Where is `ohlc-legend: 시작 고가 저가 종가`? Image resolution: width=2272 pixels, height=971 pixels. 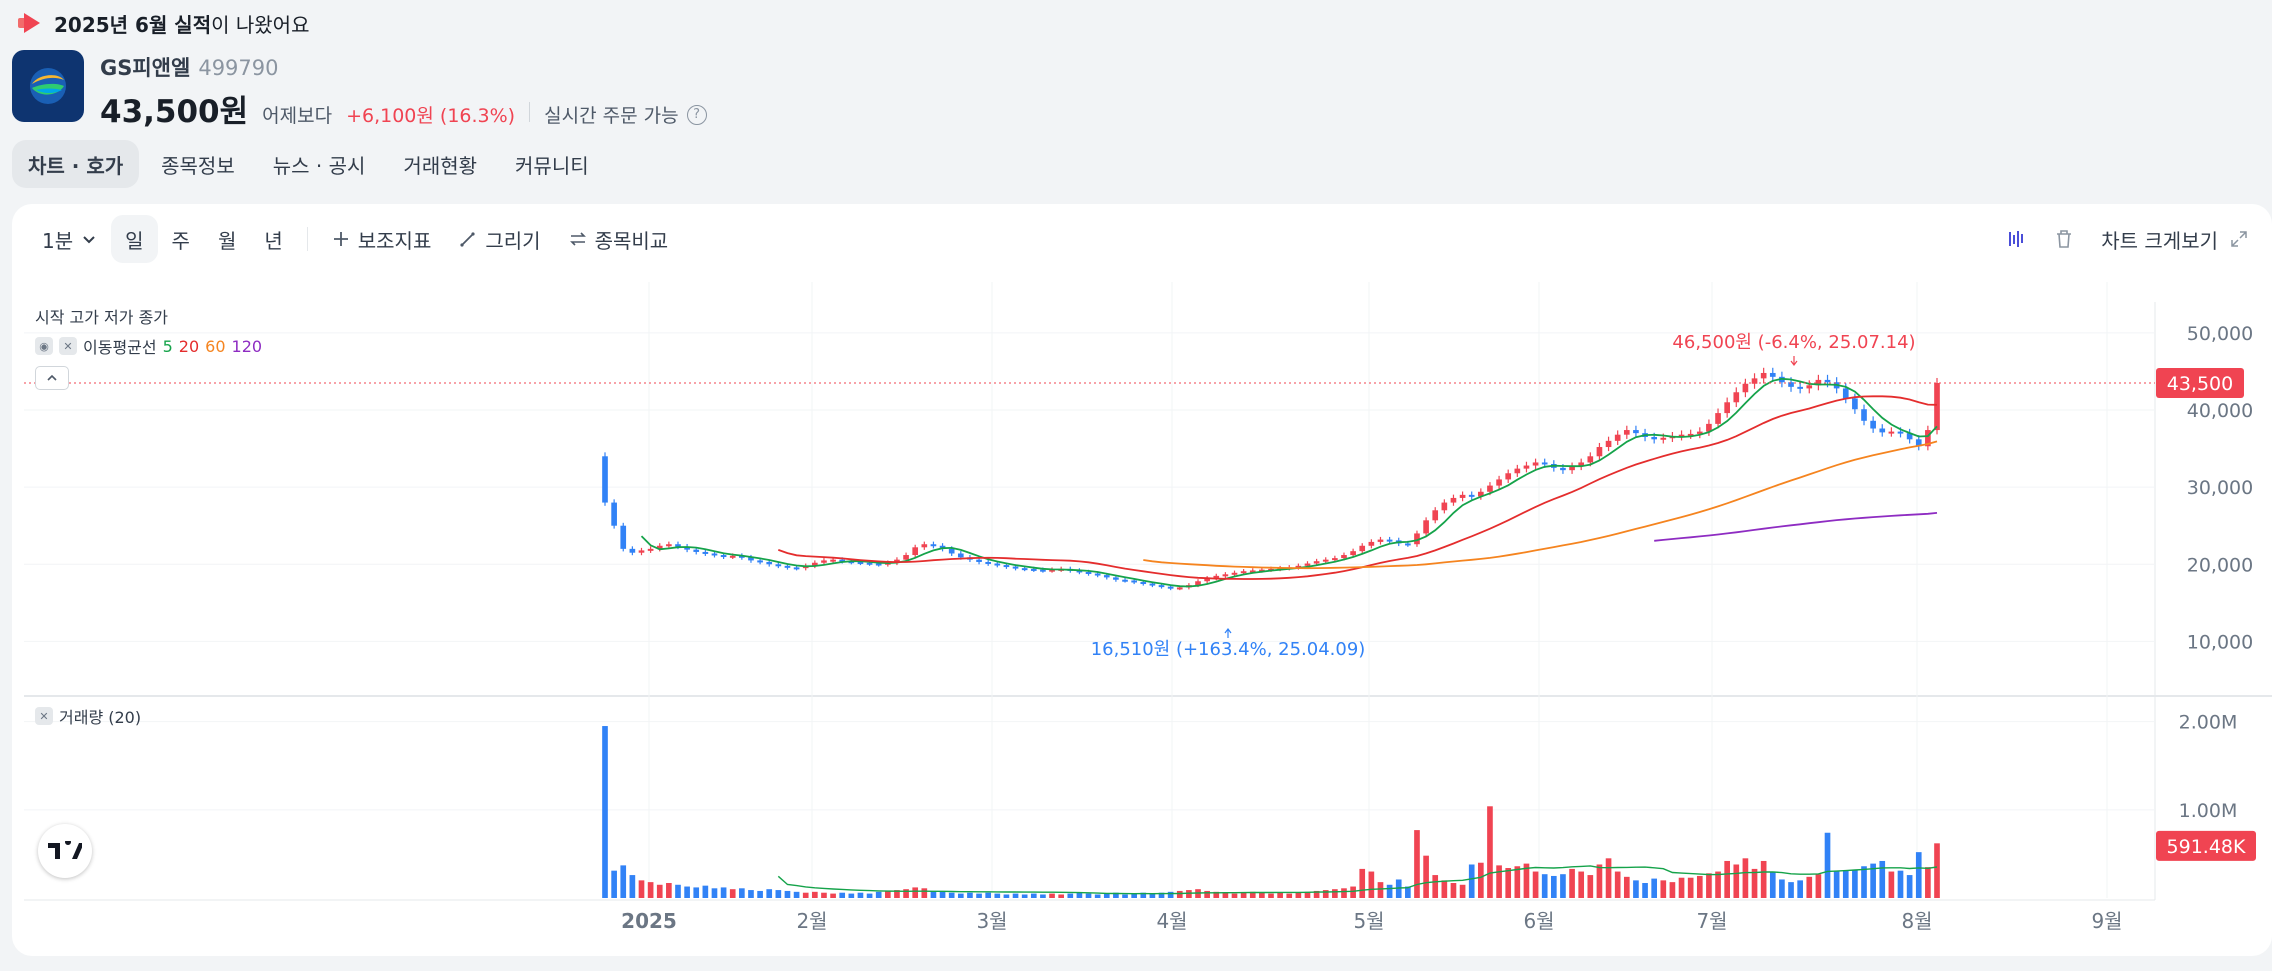 ohlc-legend: 시작 고가 저가 종가 is located at coordinates (102, 317).